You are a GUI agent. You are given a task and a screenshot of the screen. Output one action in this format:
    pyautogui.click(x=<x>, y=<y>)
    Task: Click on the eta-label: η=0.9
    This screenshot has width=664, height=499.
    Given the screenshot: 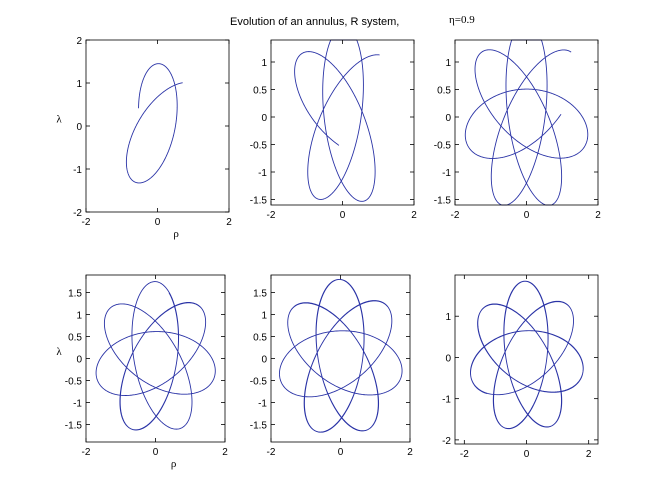 What is the action you would take?
    pyautogui.click(x=462, y=20)
    